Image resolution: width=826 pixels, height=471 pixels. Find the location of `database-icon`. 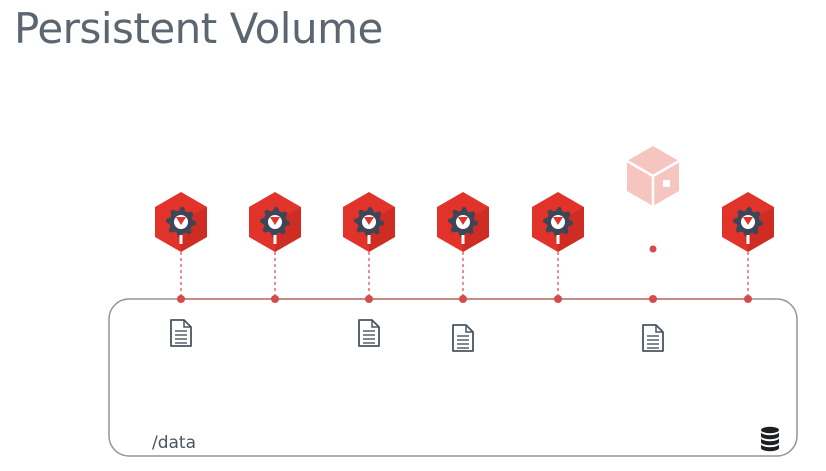

database-icon is located at coordinates (770, 439).